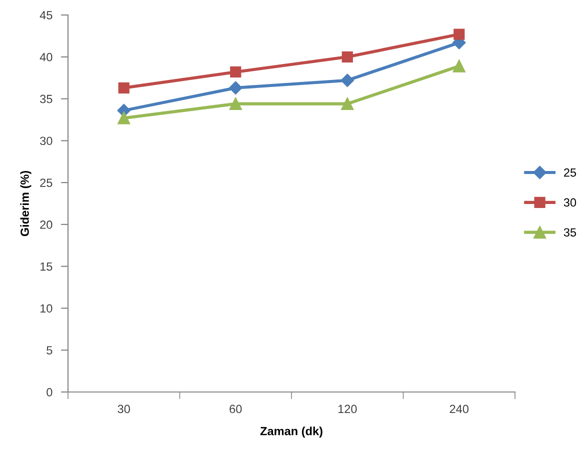 This screenshot has width=584, height=466. What do you see at coordinates (570, 232) in the screenshot?
I see `legend-label: 35` at bounding box center [570, 232].